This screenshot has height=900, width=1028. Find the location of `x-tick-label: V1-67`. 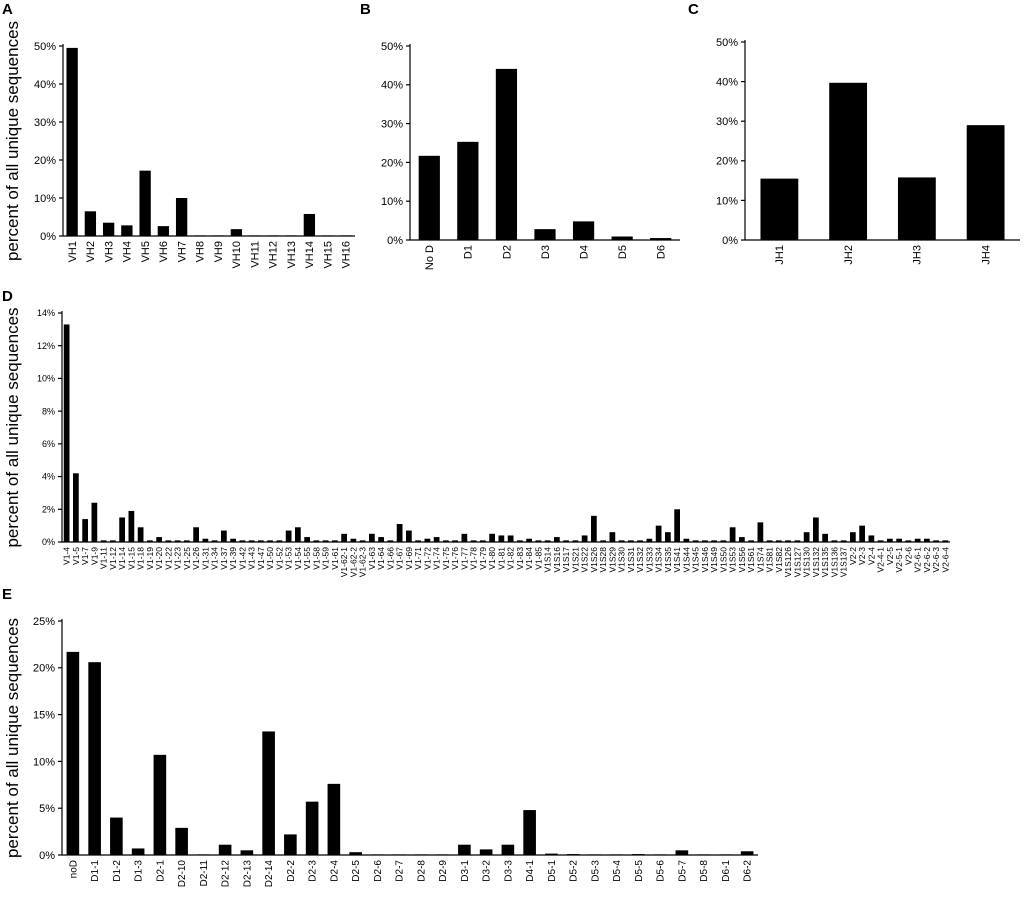

x-tick-label: V1-67 is located at coordinates (400, 558).